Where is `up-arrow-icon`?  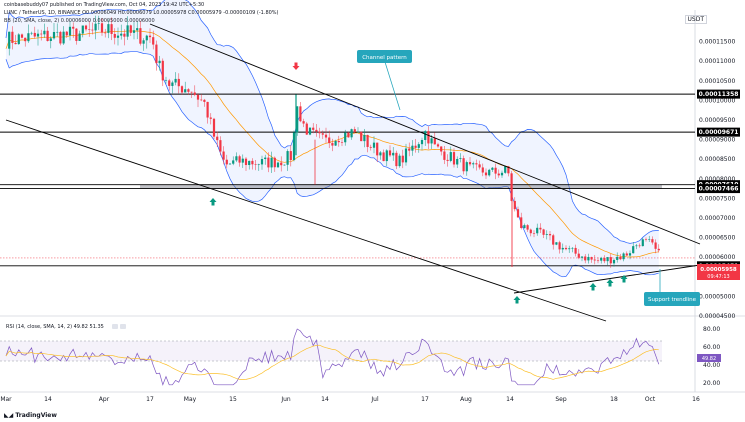
up-arrow-icon is located at coordinates (624, 279).